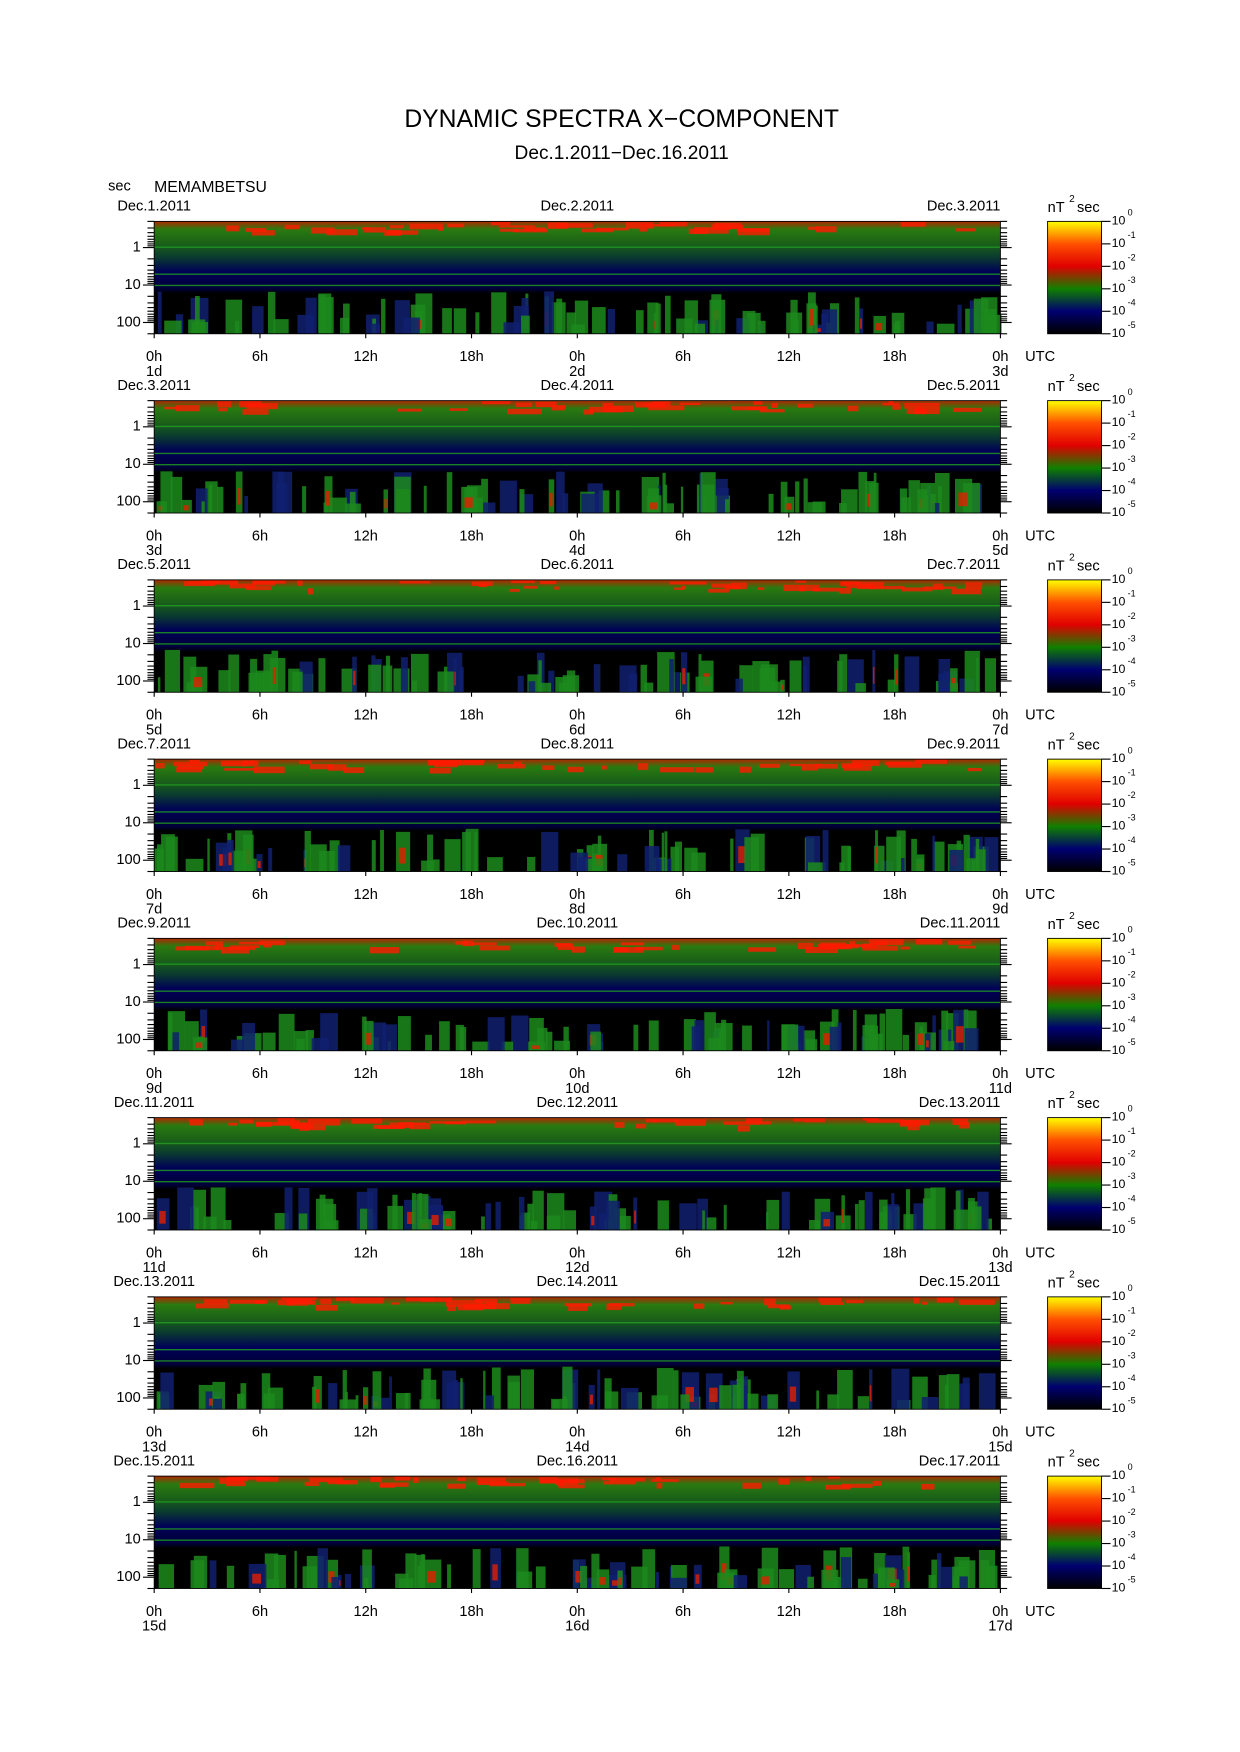 This screenshot has height=1752, width=1240. Describe the element at coordinates (1132, 661) in the screenshot. I see `tick-exponent: -4` at that location.